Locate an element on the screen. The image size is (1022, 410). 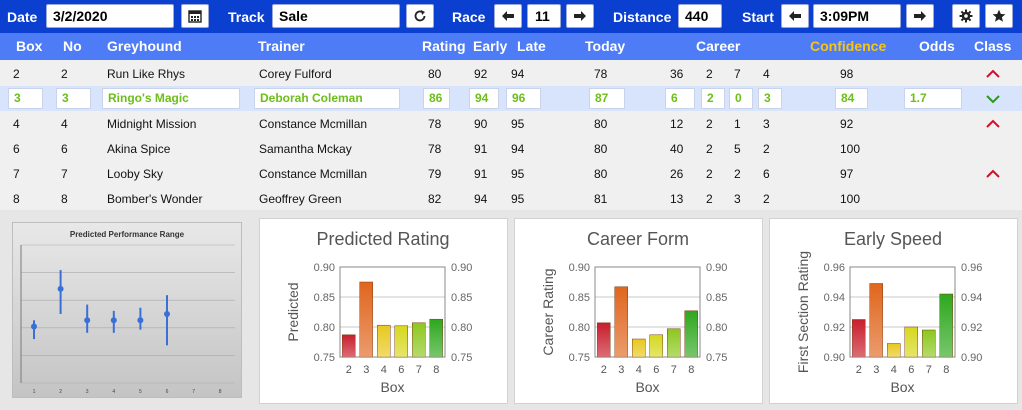
cell-today: 80 is located at coordinates (601, 174).